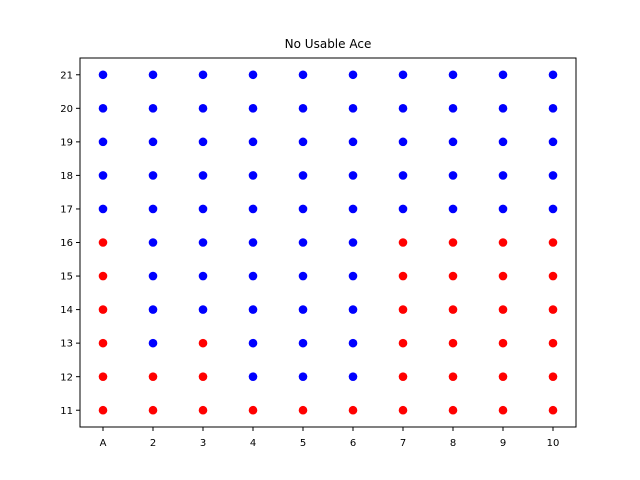  Describe the element at coordinates (66, 243) in the screenshot. I see `y-tick-label: 16` at that location.